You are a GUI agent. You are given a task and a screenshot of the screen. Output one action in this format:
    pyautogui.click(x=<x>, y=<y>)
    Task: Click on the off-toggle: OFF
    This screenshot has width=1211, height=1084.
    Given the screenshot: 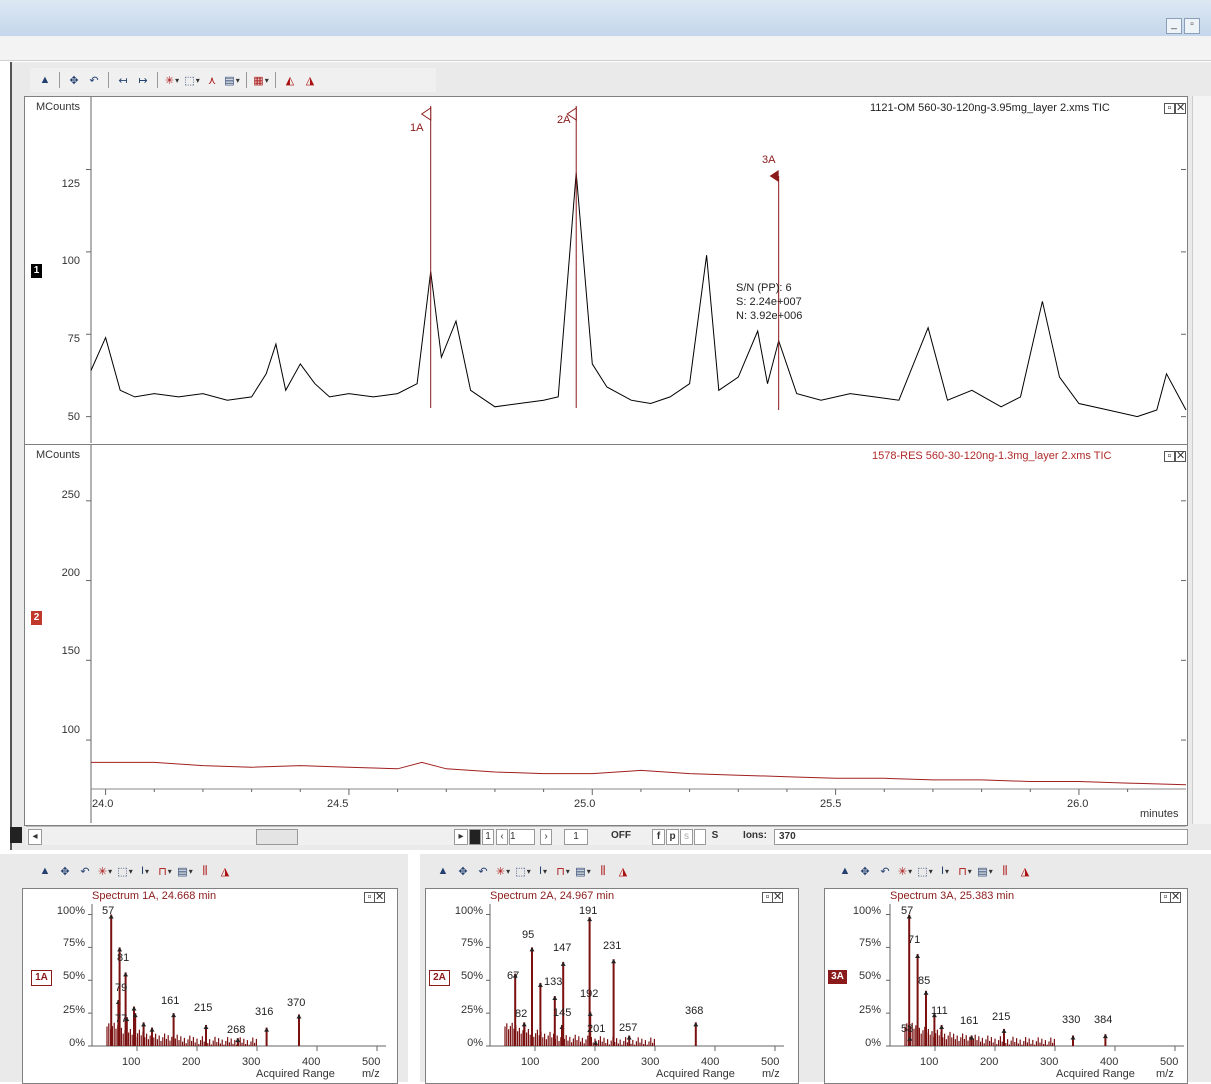 What is the action you would take?
    pyautogui.click(x=621, y=835)
    